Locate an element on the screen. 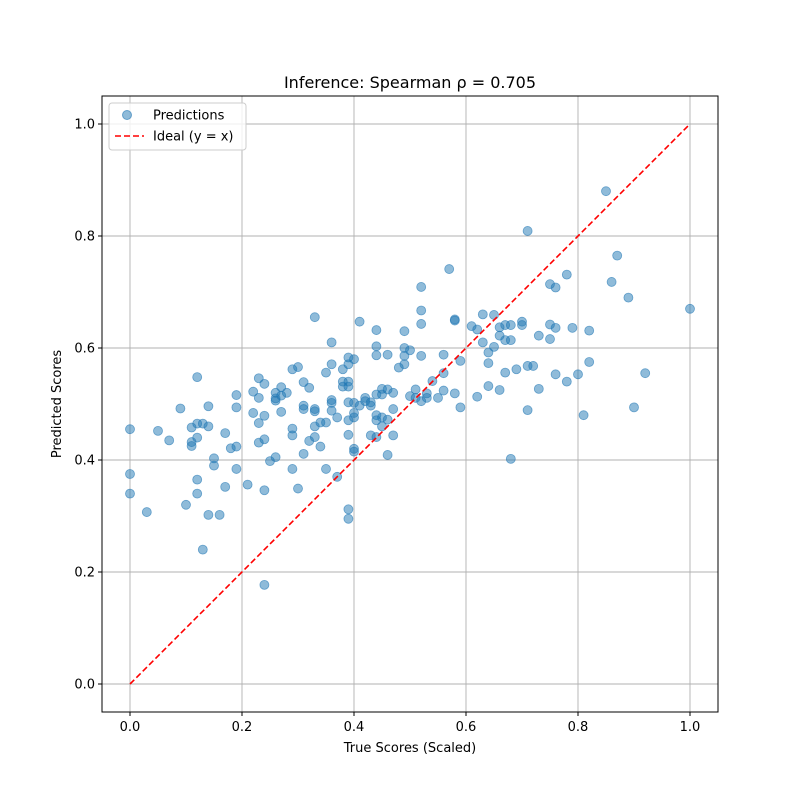 This screenshot has height=800, width=800. legend: Predictions Ideal (y = x) is located at coordinates (177, 126).